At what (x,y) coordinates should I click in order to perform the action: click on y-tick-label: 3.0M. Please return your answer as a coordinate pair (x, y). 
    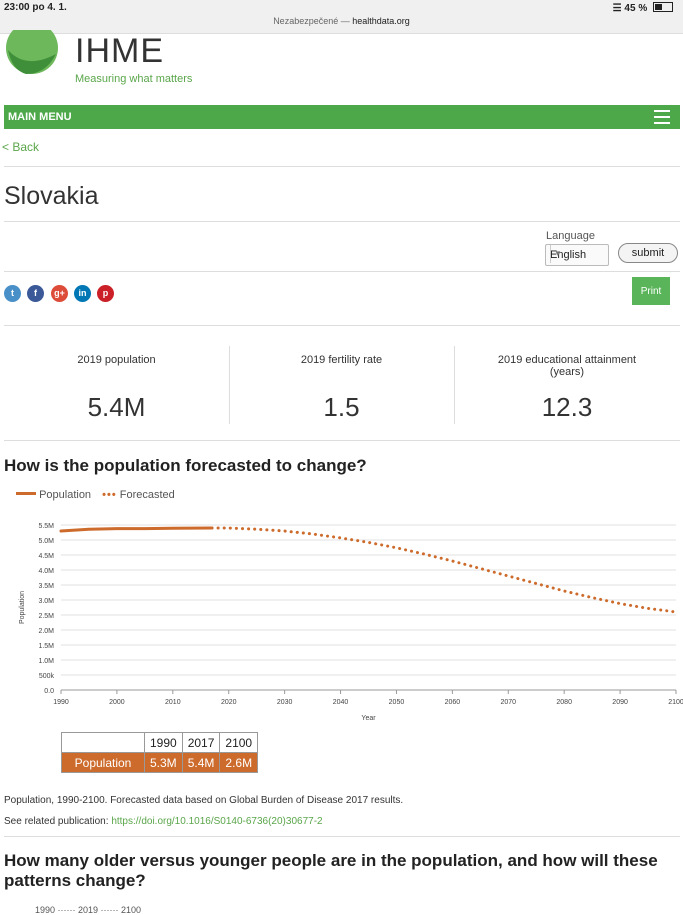
    Looking at the image, I should click on (46, 601).